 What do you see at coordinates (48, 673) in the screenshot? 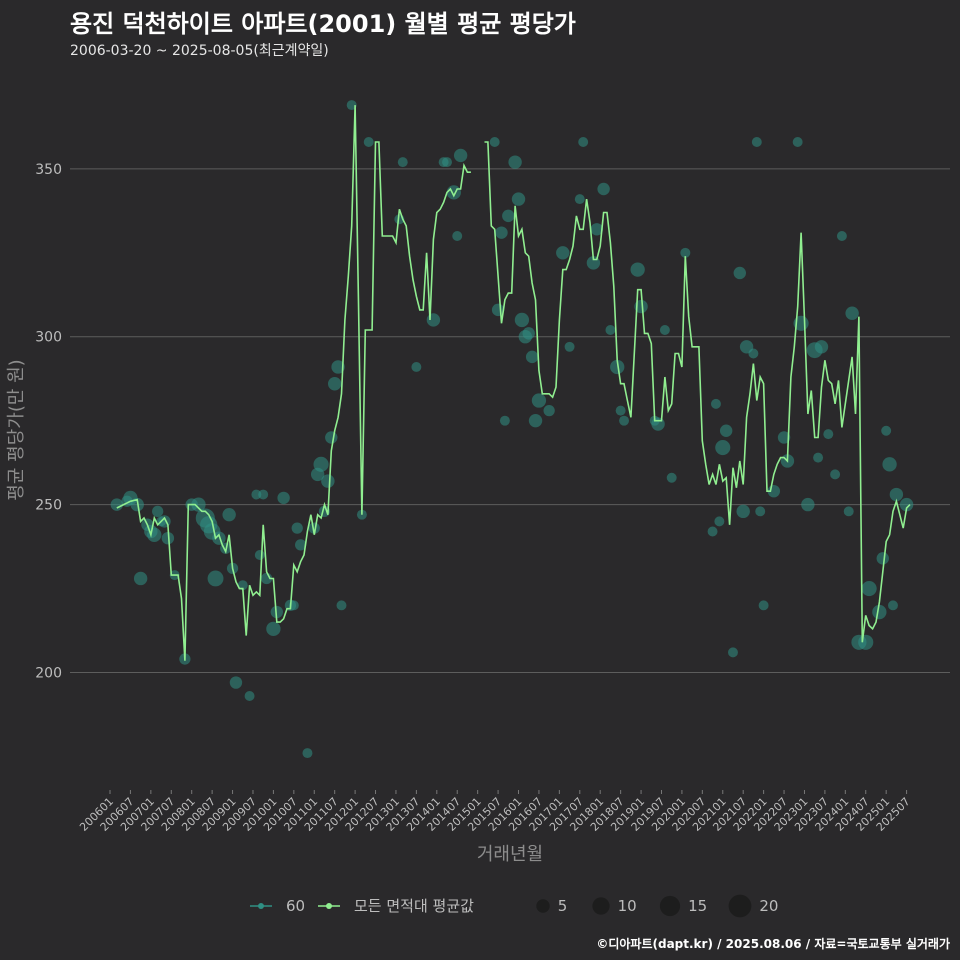
I see `y-tick-label: 200` at bounding box center [48, 673].